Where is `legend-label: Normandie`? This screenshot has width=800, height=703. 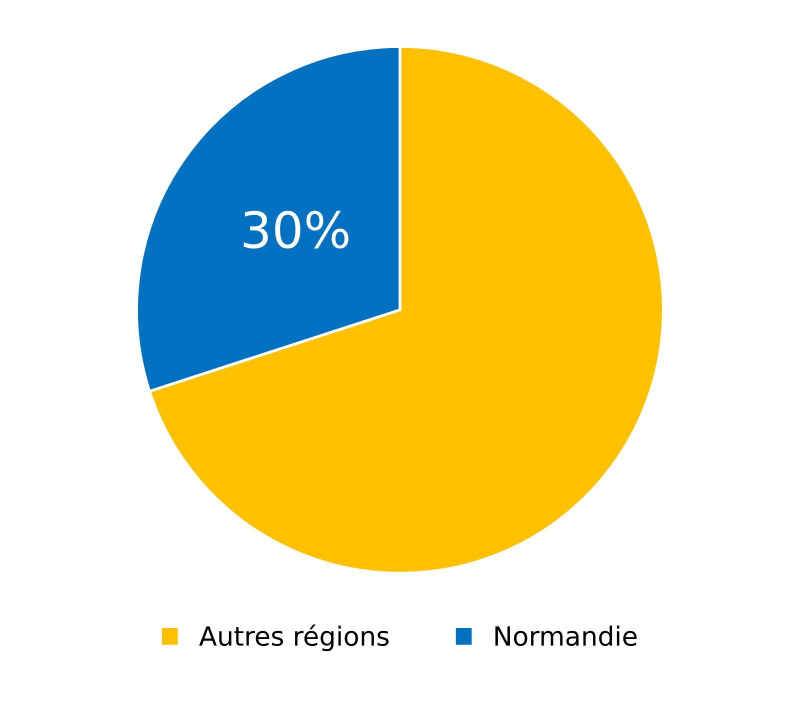
legend-label: Normandie is located at coordinates (566, 636).